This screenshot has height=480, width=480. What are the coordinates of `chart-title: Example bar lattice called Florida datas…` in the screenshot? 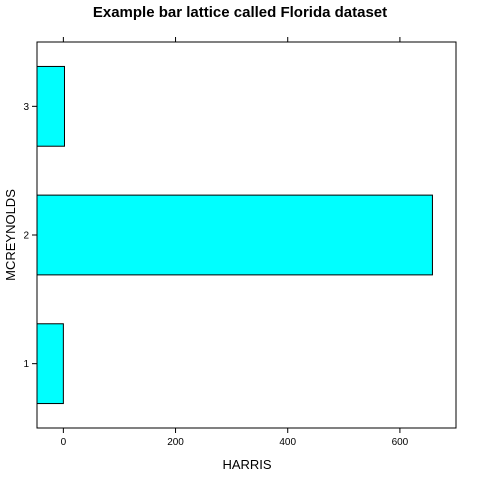 It's located at (240, 12).